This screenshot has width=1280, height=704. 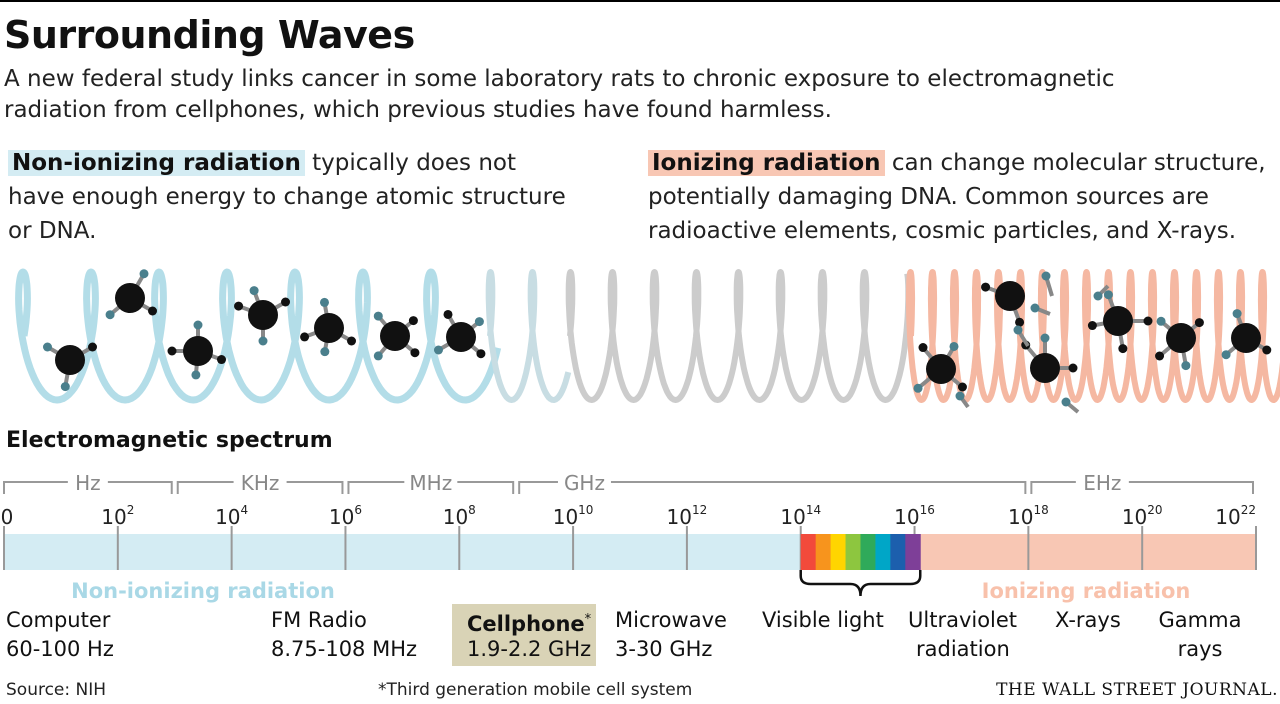 I want to click on visible-light-label: Visible light, so click(x=823, y=620).